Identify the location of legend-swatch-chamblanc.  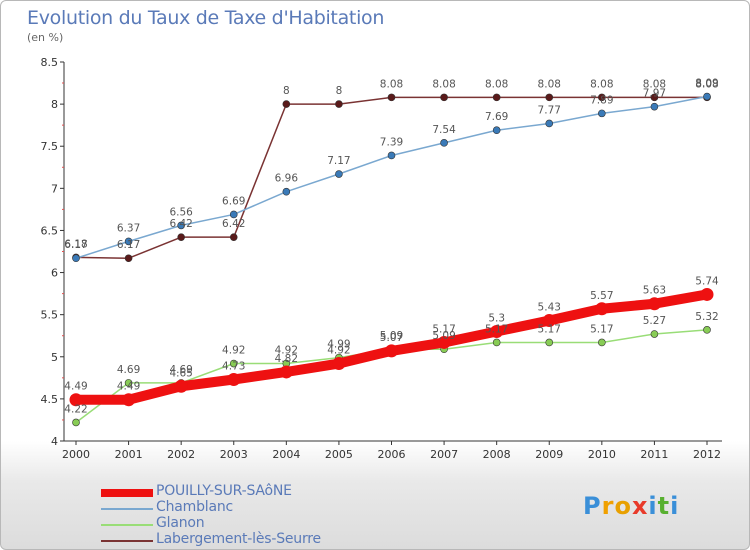
(127, 509).